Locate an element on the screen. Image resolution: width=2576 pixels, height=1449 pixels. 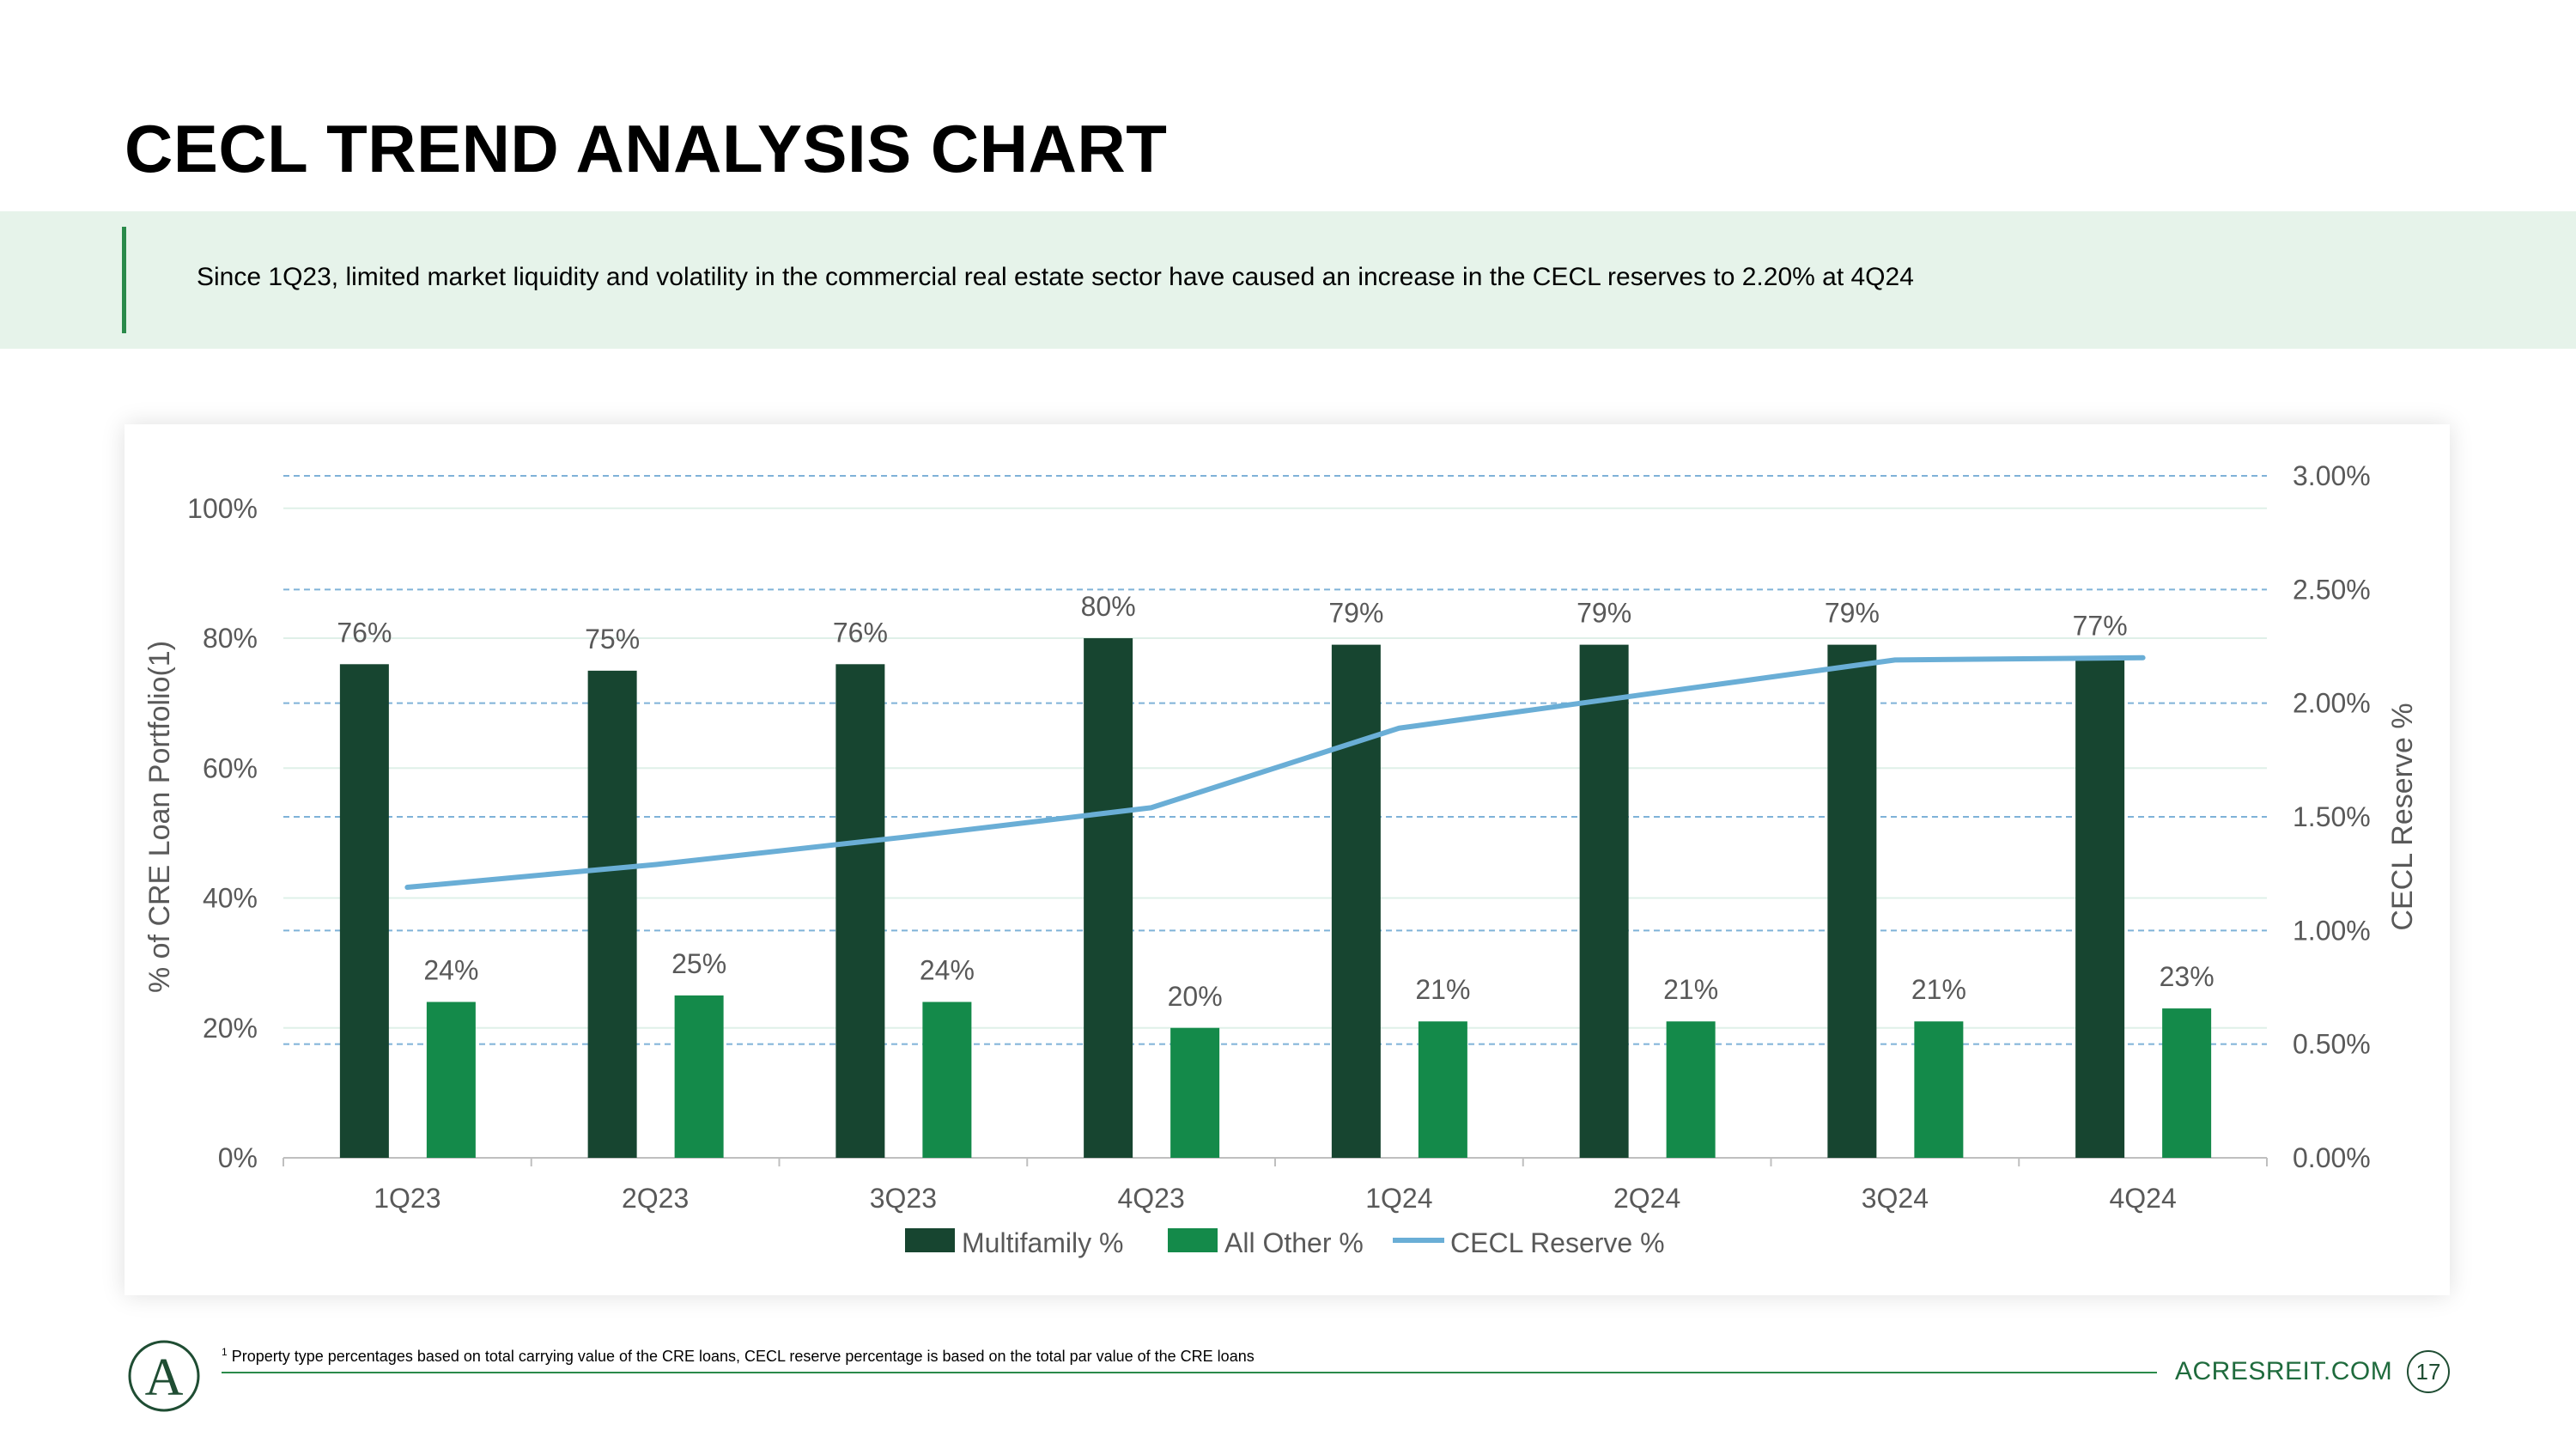
legend-multifamily-swatch is located at coordinates (930, 1240).